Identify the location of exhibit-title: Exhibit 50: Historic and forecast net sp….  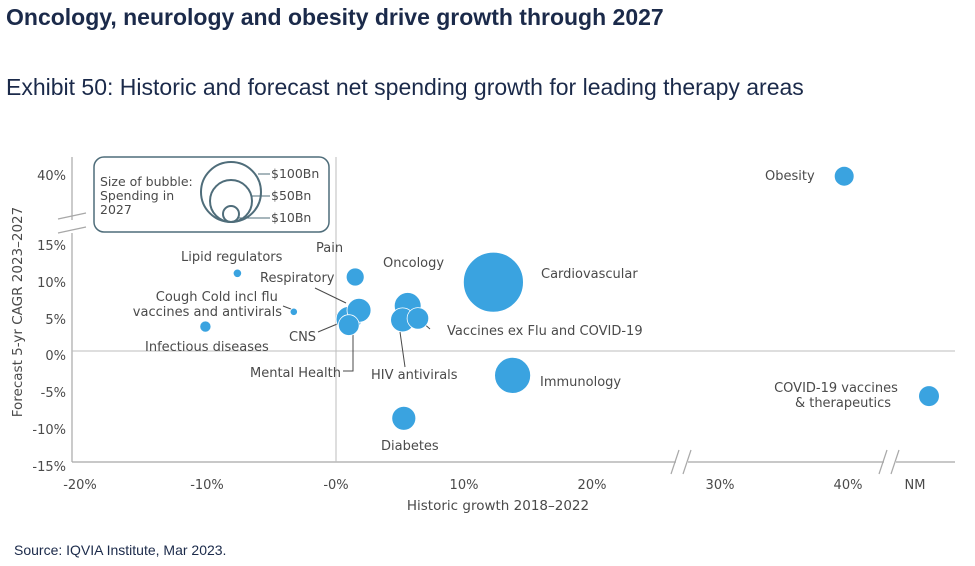
(405, 87).